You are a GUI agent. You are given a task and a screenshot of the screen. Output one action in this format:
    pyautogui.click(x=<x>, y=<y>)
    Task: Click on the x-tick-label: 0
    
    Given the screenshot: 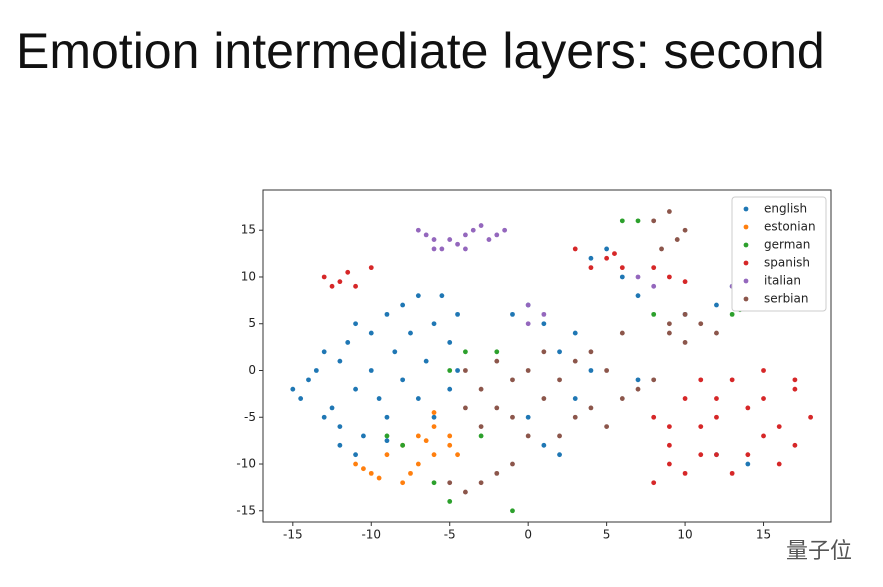 What is the action you would take?
    pyautogui.click(x=528, y=535)
    